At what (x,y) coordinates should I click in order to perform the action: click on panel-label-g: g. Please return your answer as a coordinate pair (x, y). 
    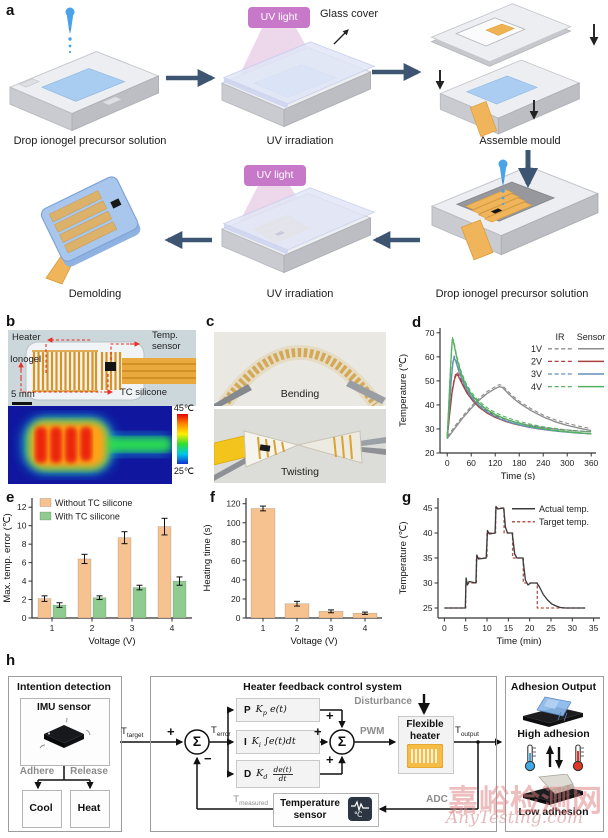
    Looking at the image, I should click on (407, 497).